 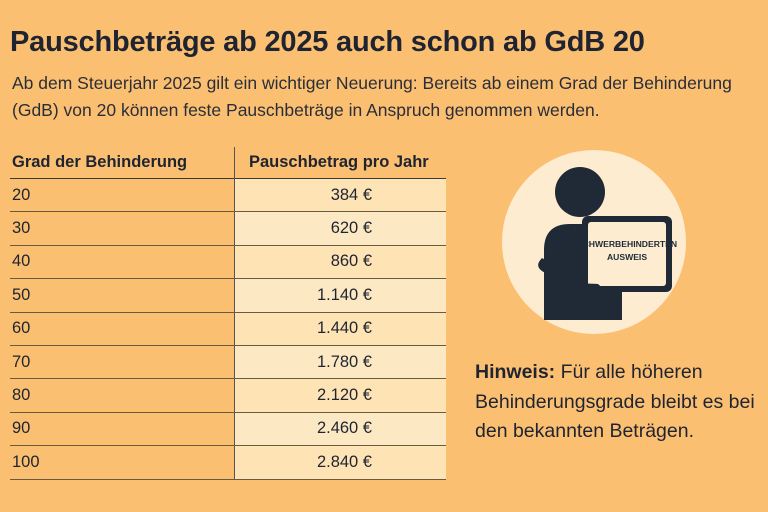 I want to click on amount-cell: 2.120 €, so click(x=340, y=395).